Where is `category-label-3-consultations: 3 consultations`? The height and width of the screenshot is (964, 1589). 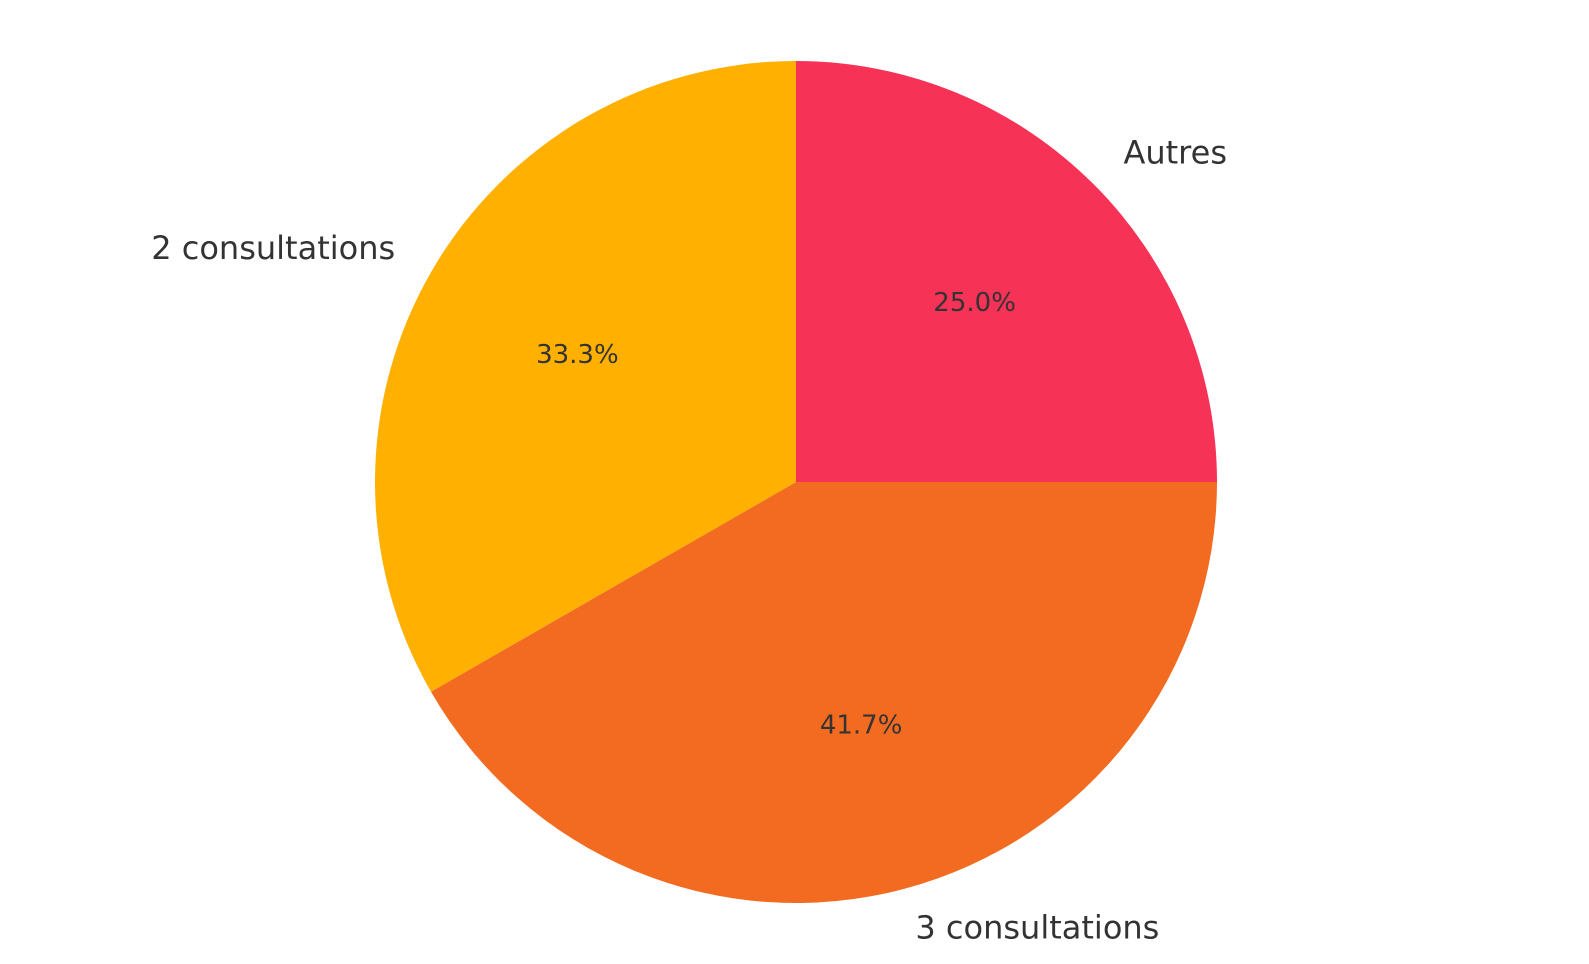 category-label-3-consultations: 3 consultations is located at coordinates (1037, 927).